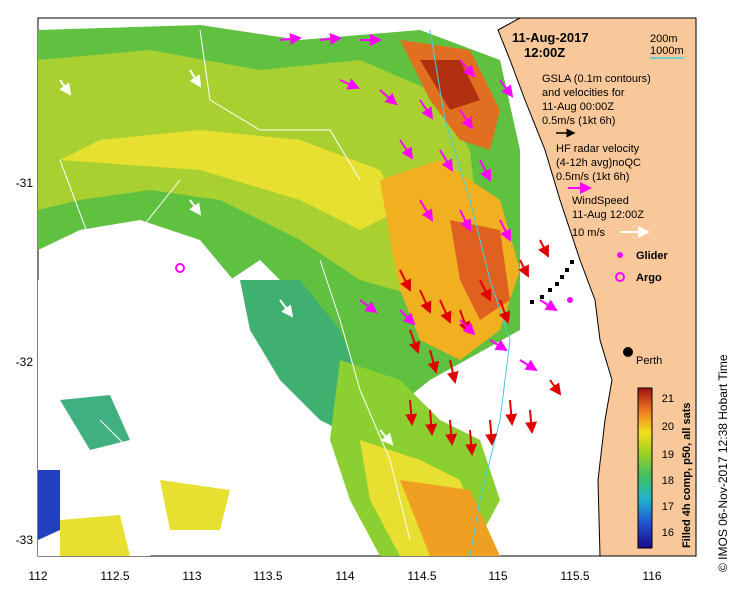 The height and width of the screenshot is (592, 739). Describe the element at coordinates (191, 576) in the screenshot. I see `x-tick-label: 113` at that location.